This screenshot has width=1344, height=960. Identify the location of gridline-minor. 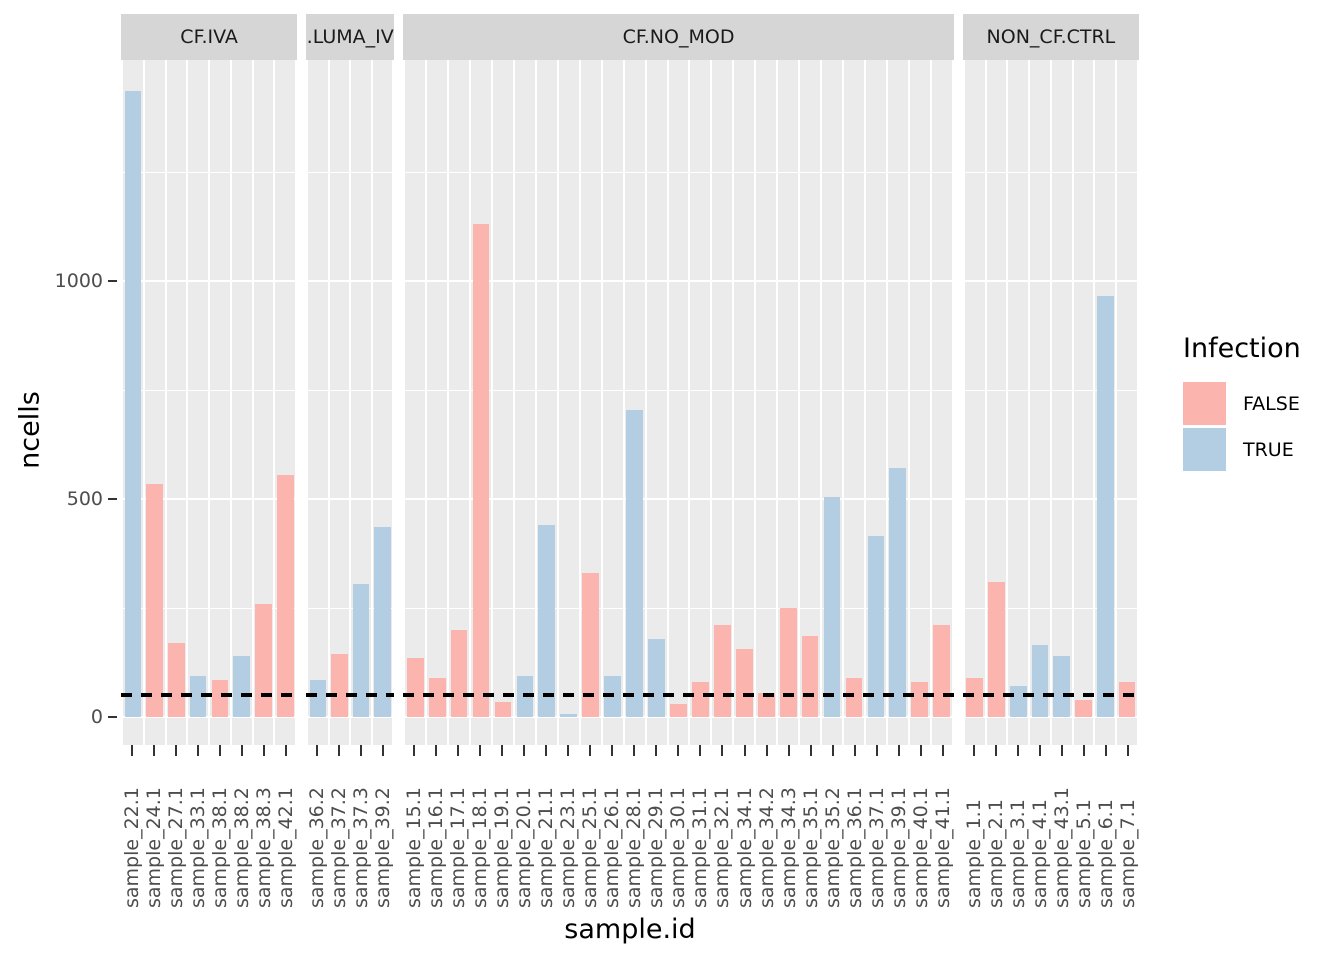
(678, 172).